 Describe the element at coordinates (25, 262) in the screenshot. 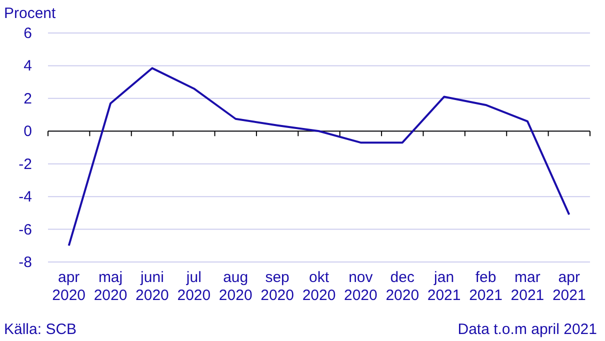

I see `y-tick-label: -8` at that location.